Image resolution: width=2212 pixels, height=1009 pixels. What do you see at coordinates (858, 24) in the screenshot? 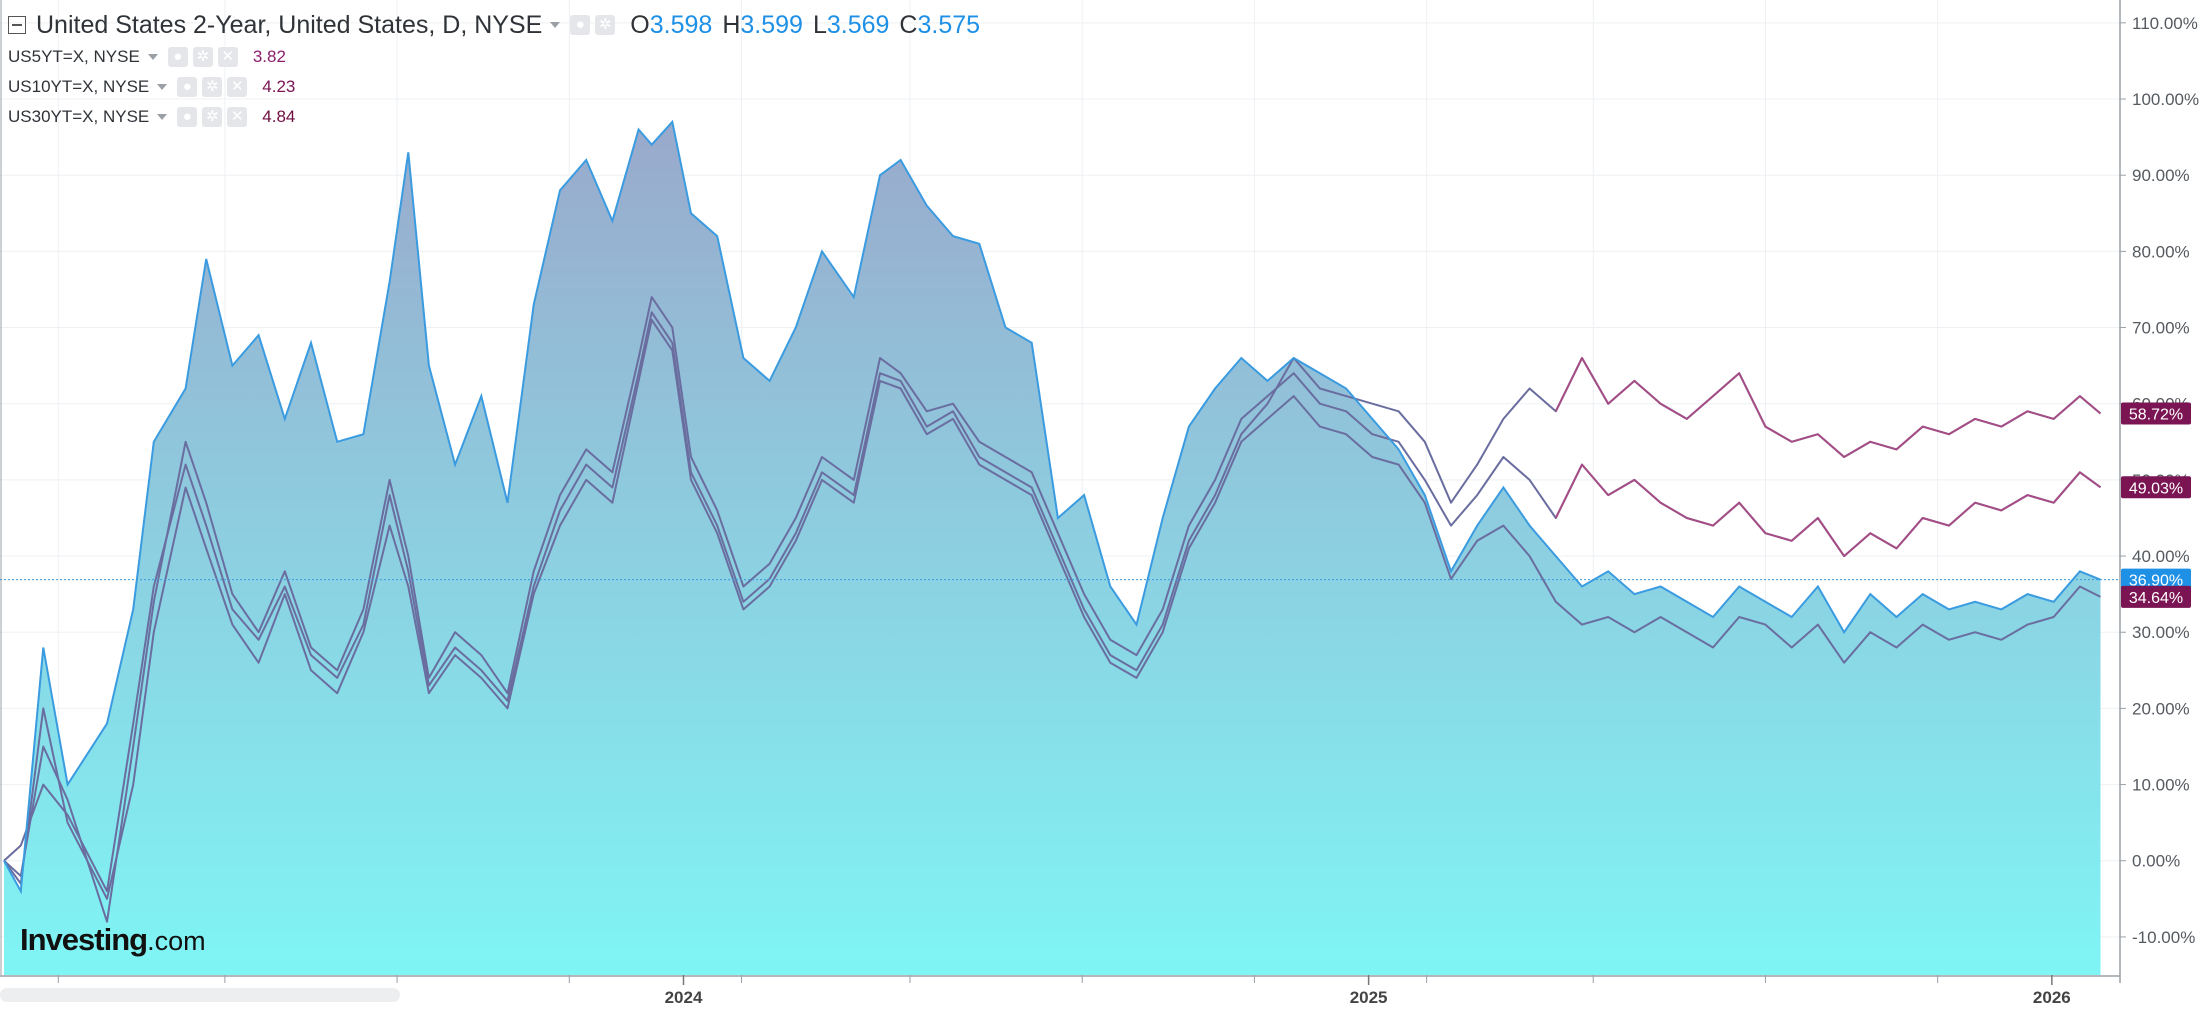
I see `low-value: 3.569` at bounding box center [858, 24].